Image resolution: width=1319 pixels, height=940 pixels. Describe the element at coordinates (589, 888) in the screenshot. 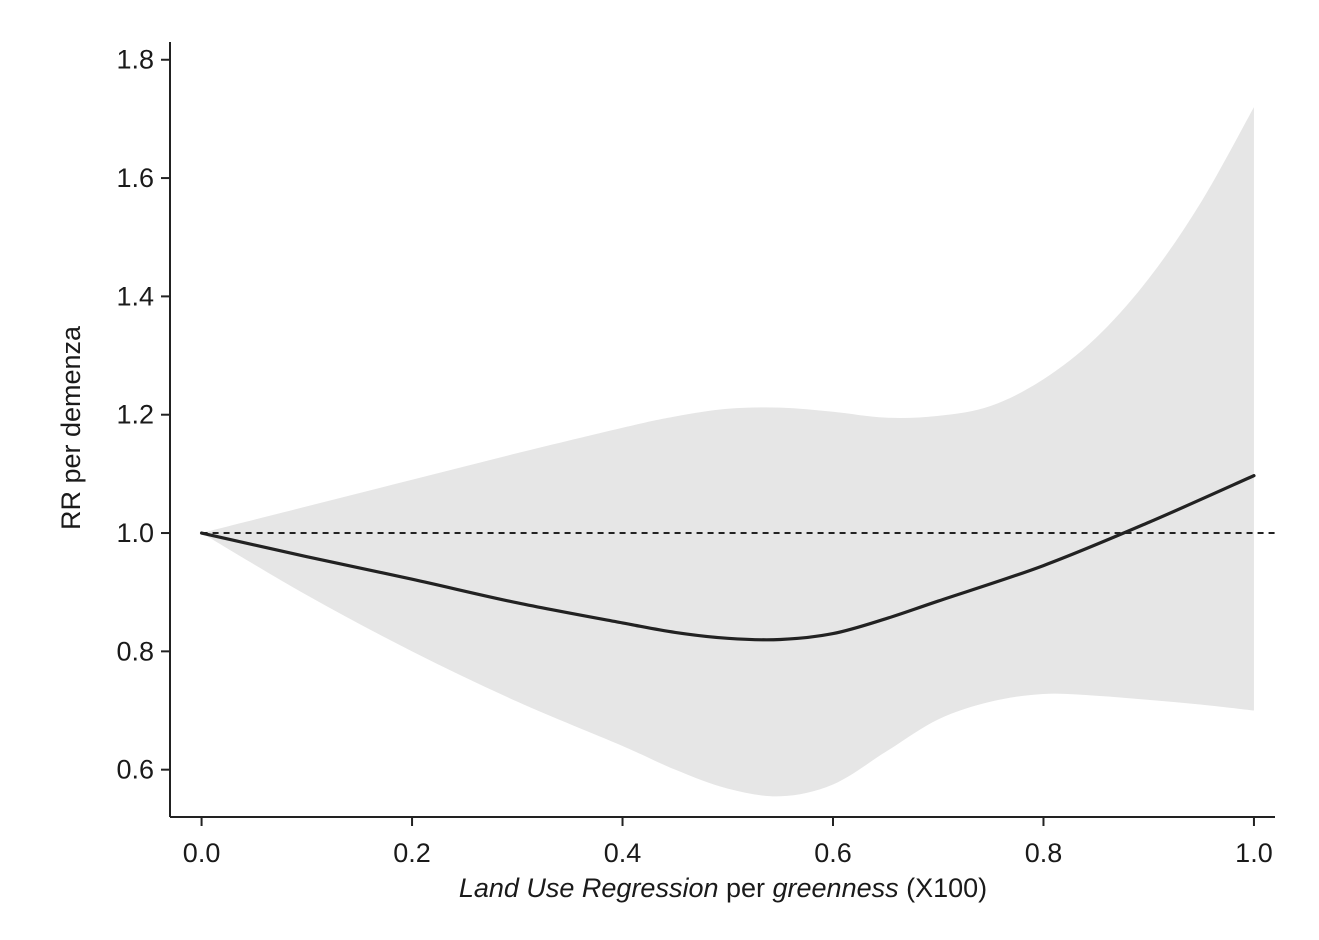

I see `x-axis-title-part: Land Use Regression` at that location.